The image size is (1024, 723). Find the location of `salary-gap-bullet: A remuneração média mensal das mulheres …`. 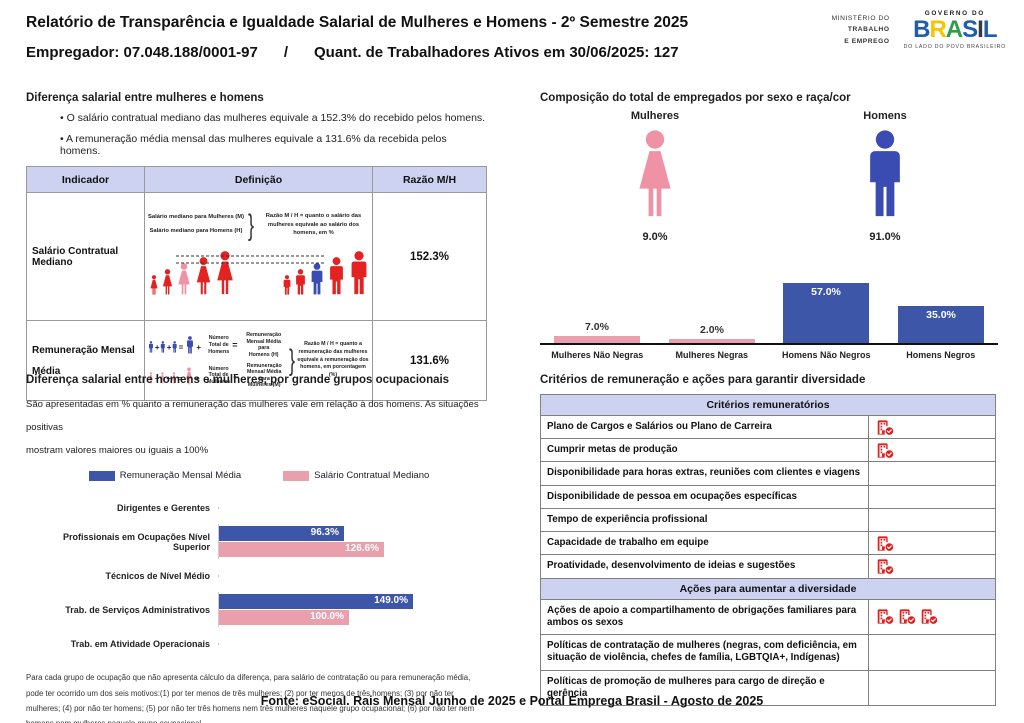

salary-gap-bullet: A remuneração média mensal das mulheres … is located at coordinates (274, 145).